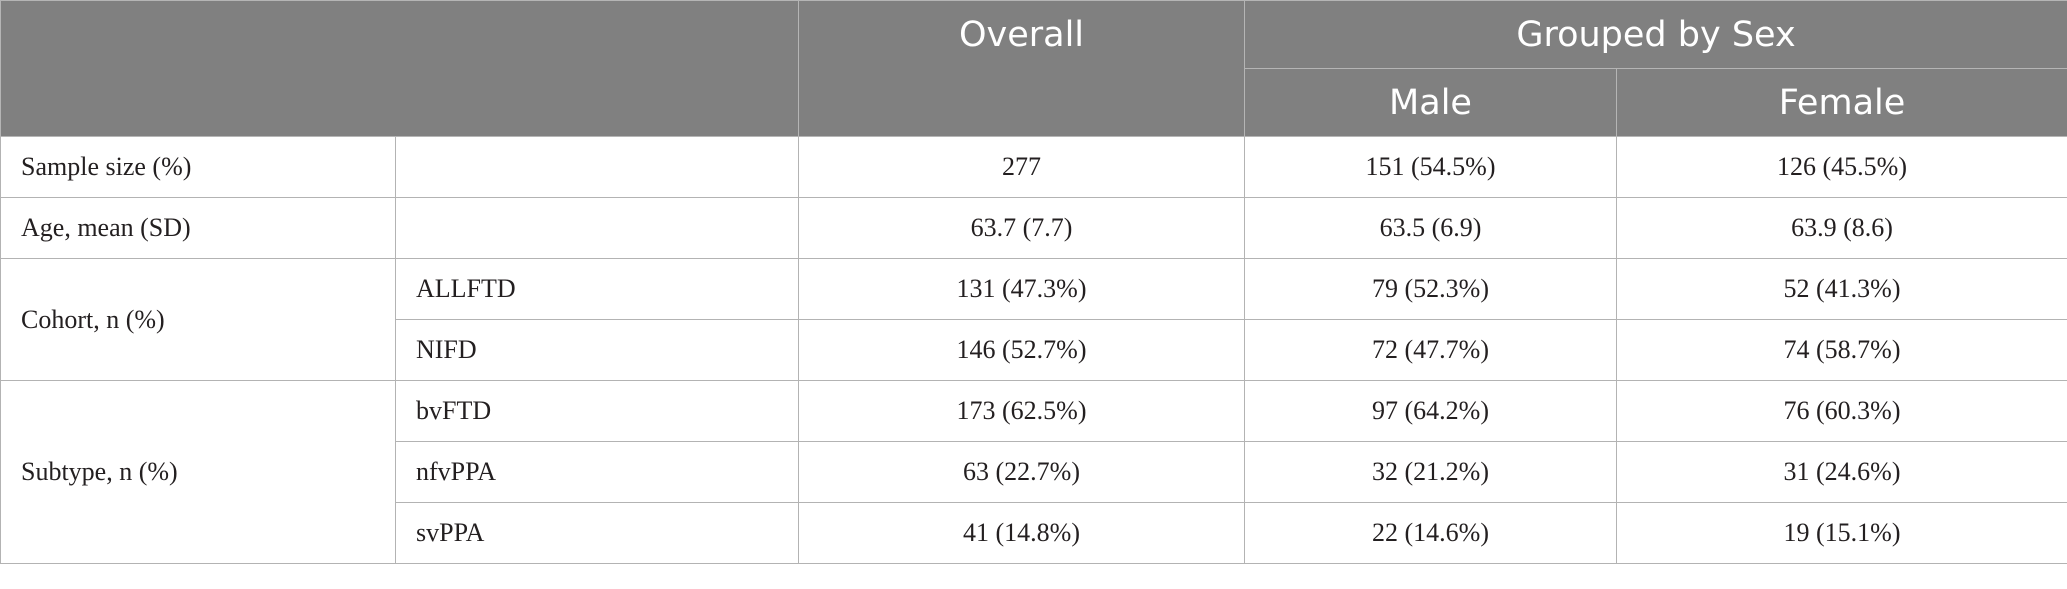  I want to click on overall-cell: 41 (14.8%), so click(1021, 533).